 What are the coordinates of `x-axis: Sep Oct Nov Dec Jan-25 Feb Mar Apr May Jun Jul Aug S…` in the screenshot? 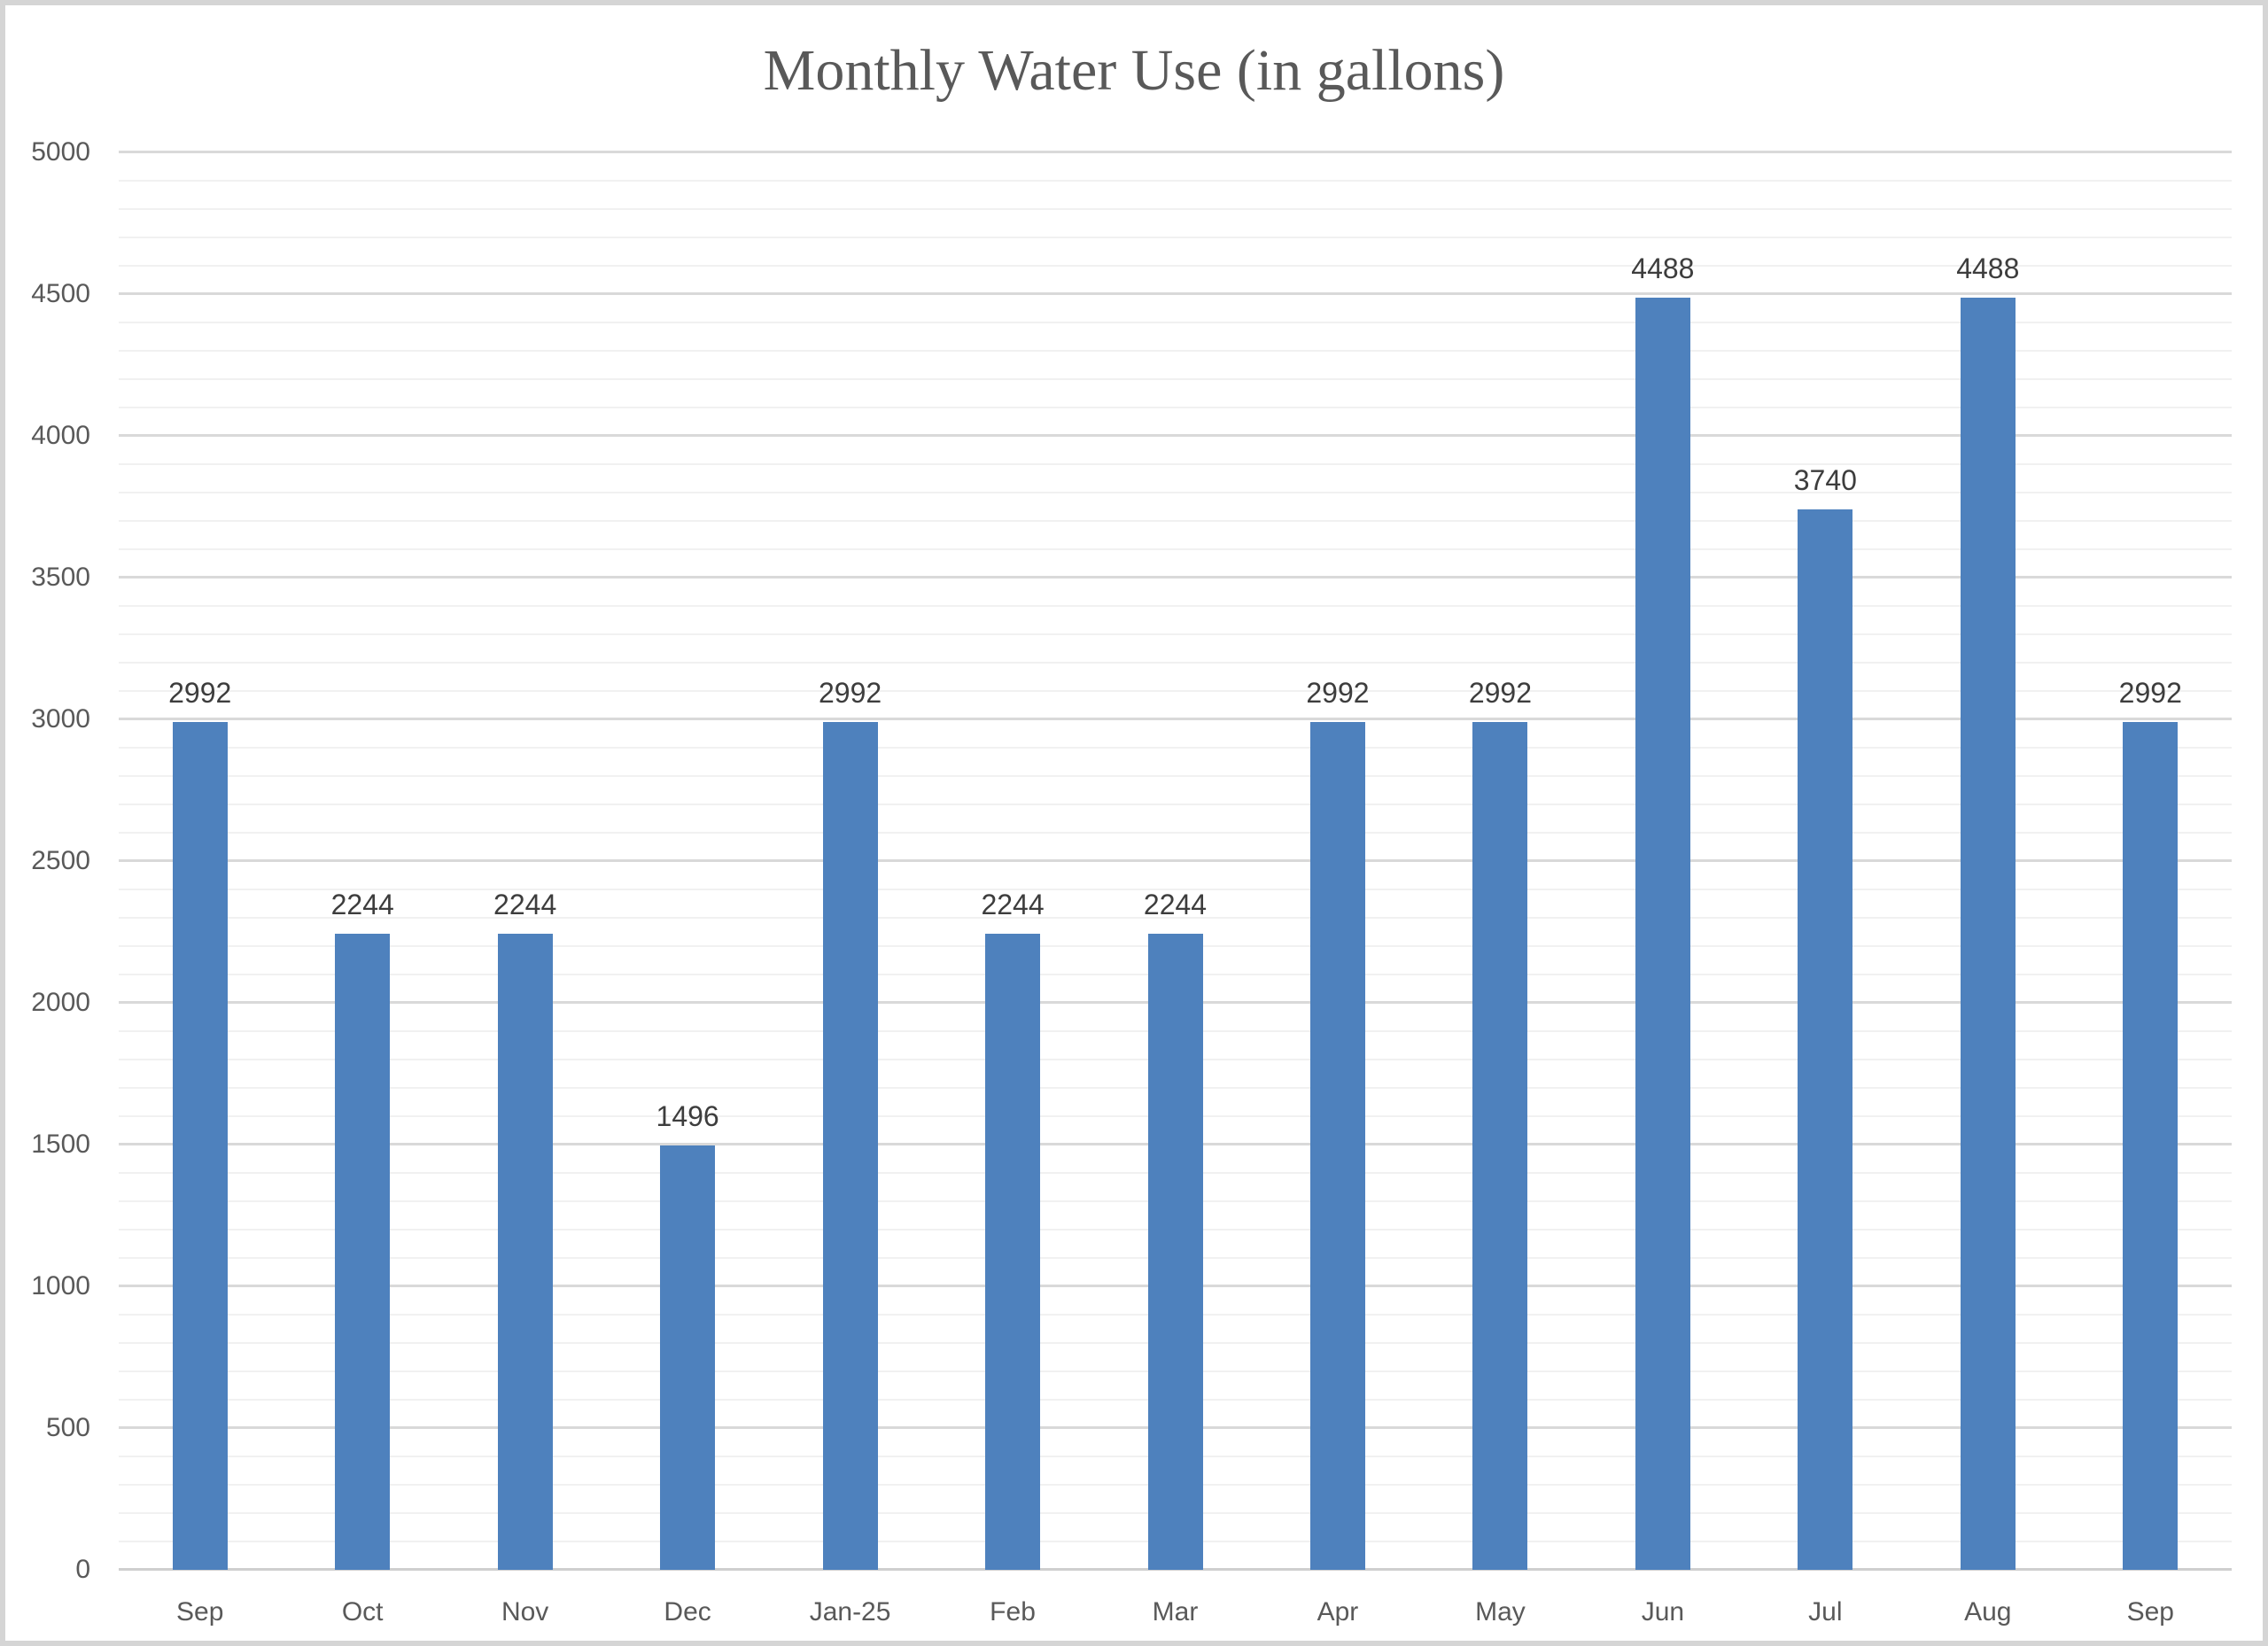 It's located at (1175, 1603).